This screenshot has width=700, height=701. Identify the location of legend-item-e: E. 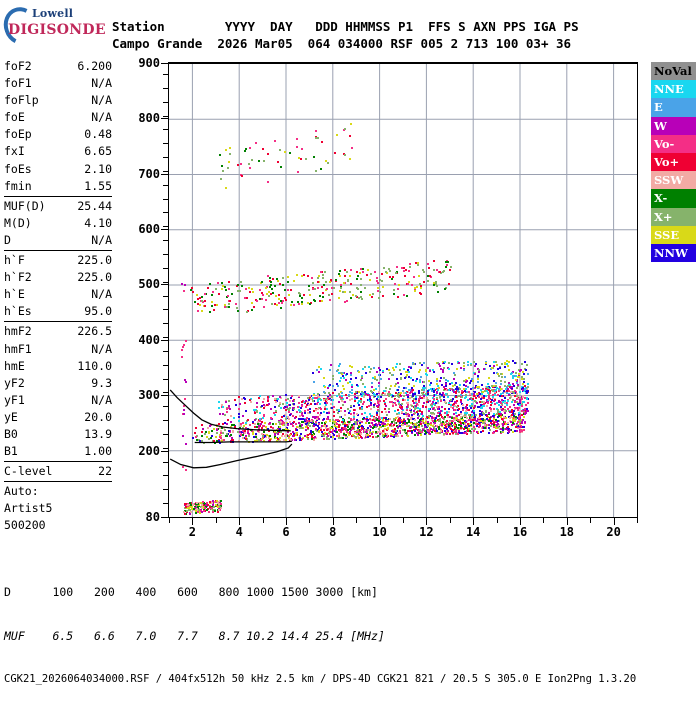
(673, 107).